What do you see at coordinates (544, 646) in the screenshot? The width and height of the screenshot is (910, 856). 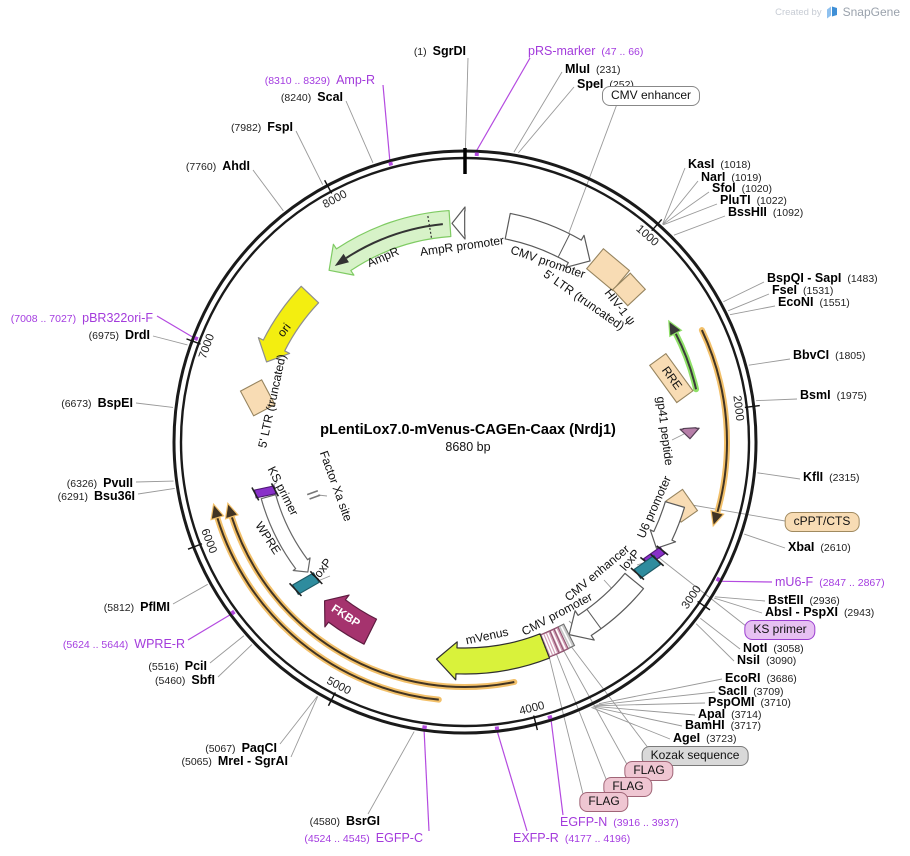 I see `feature-dashed-tail` at bounding box center [544, 646].